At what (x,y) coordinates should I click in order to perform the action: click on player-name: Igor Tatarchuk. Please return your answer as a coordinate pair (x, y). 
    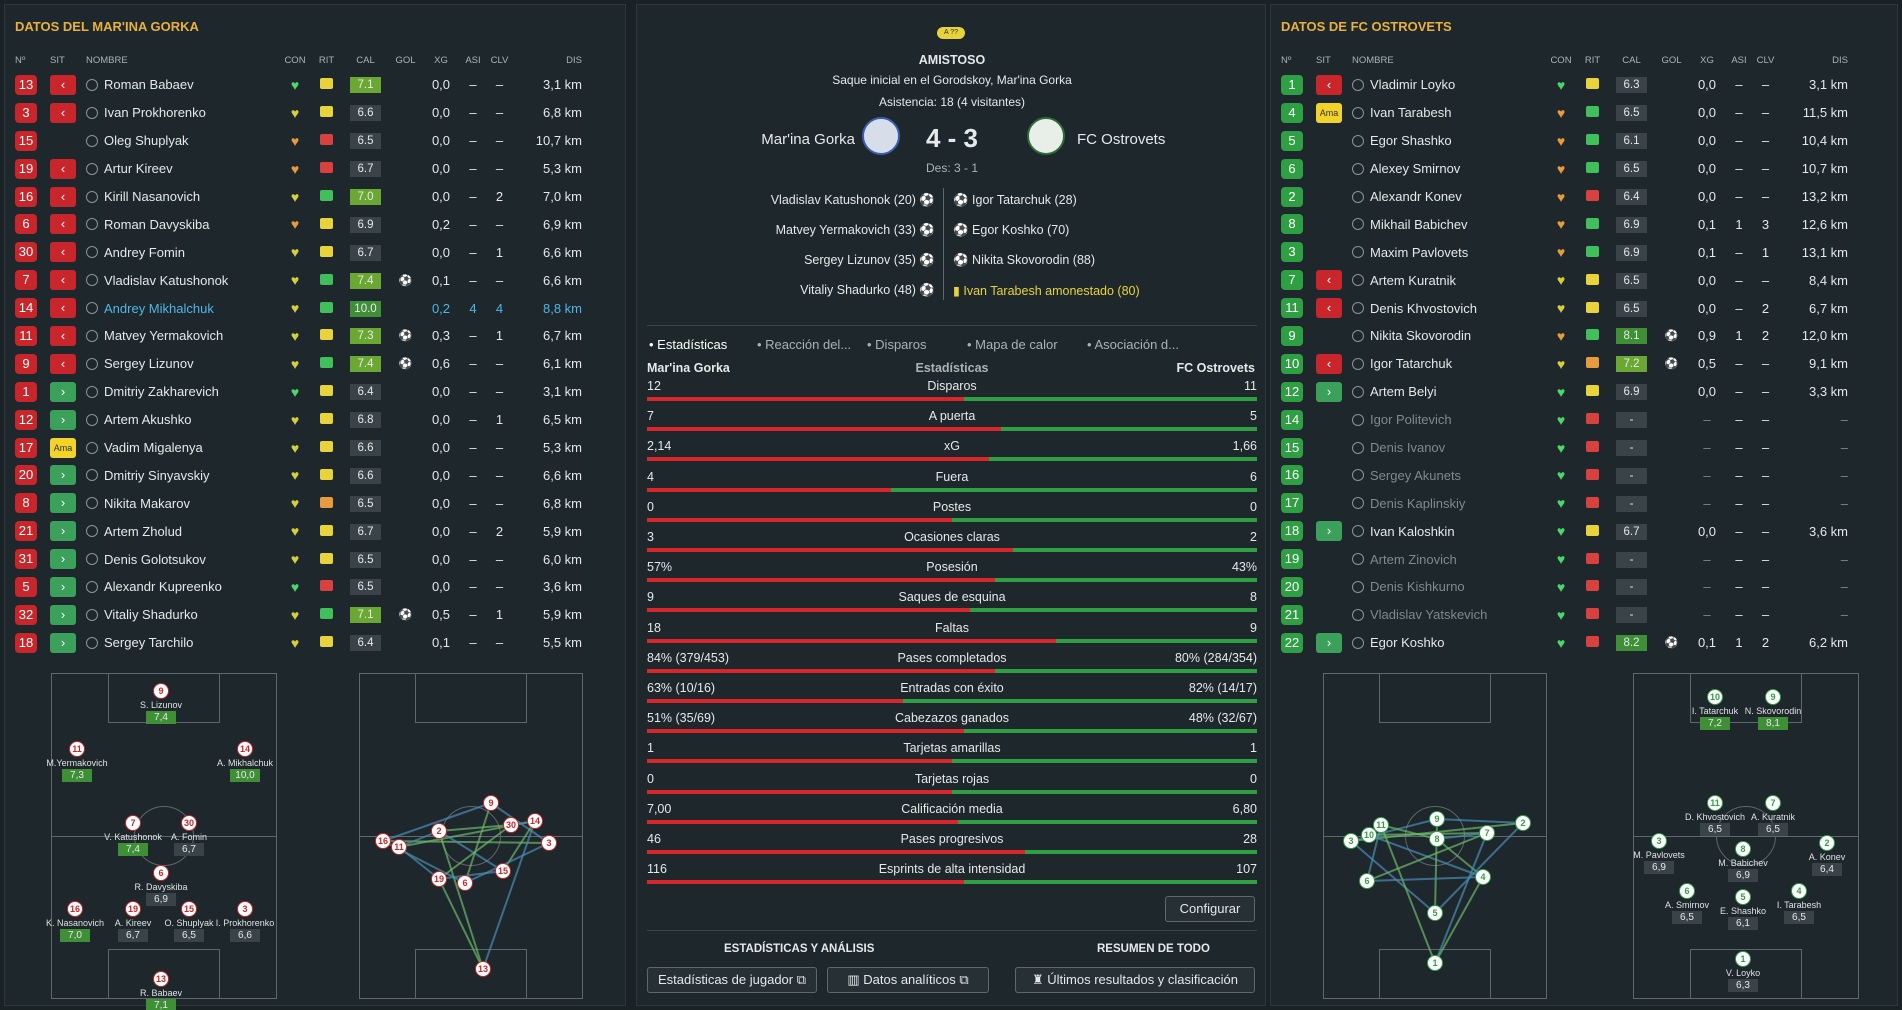
    Looking at the image, I should click on (1411, 364).